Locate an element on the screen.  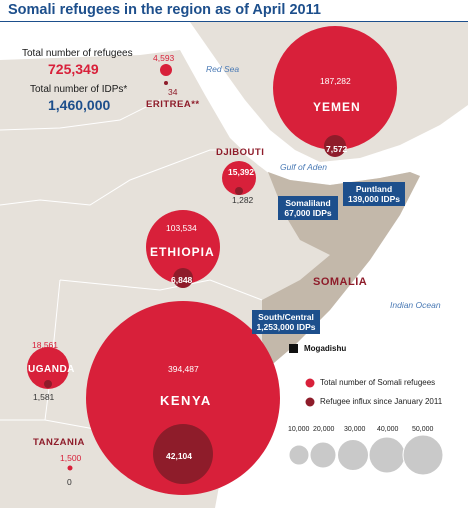
ethiopia-influx-circle is located at coordinates (183, 278).